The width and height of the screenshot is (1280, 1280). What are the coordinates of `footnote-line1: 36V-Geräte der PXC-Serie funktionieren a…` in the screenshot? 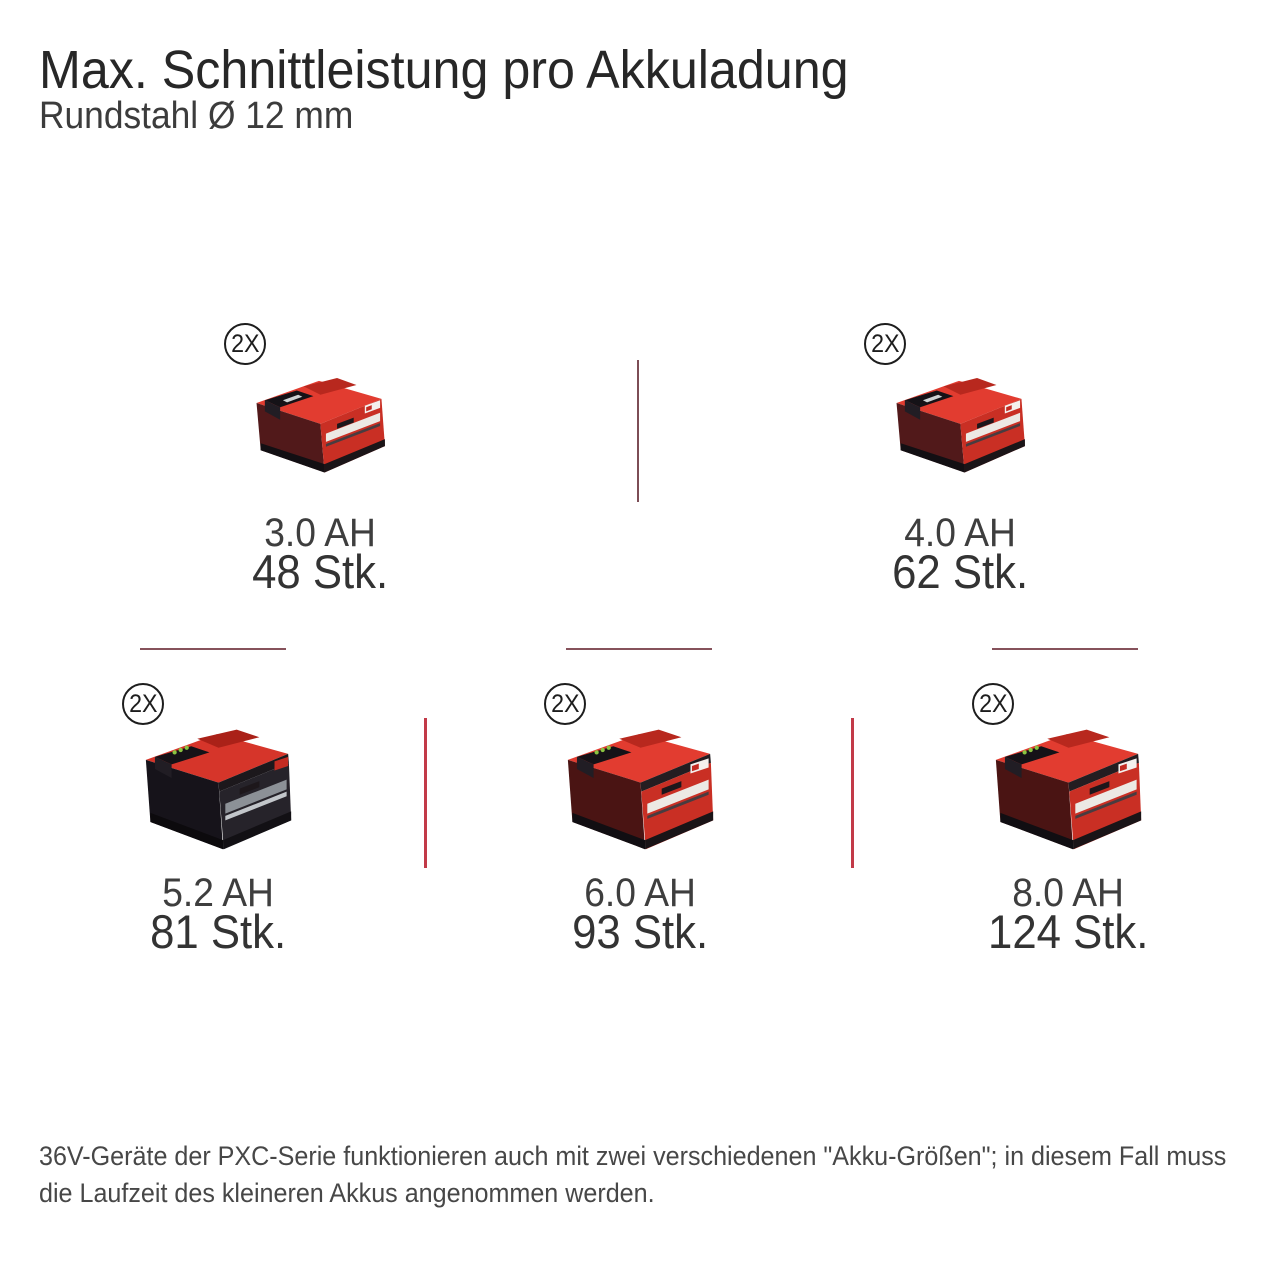 It's located at (633, 1156).